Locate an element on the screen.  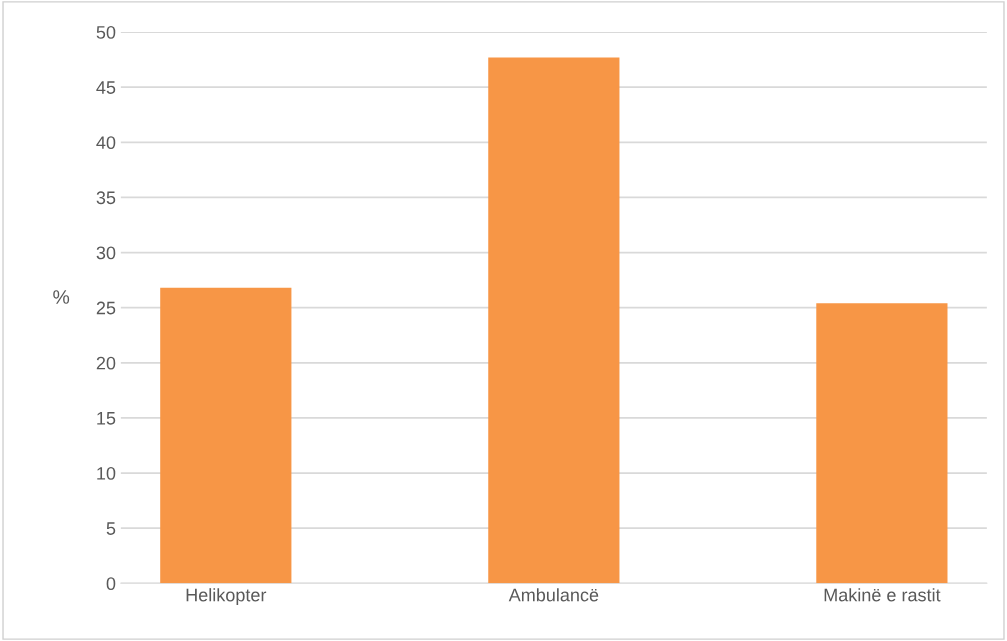
y-tick-label: 5 is located at coordinates (111, 528).